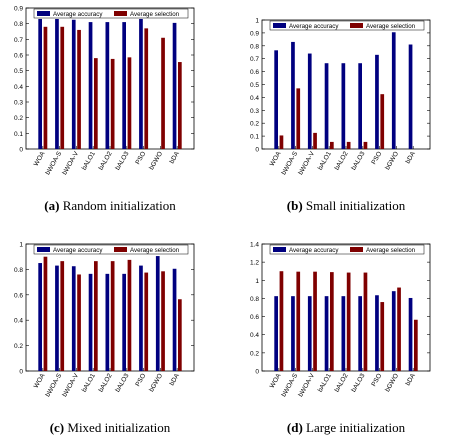 The height and width of the screenshot is (443, 474). What do you see at coordinates (354, 427) in the screenshot?
I see `caption-text: Large initialization` at bounding box center [354, 427].